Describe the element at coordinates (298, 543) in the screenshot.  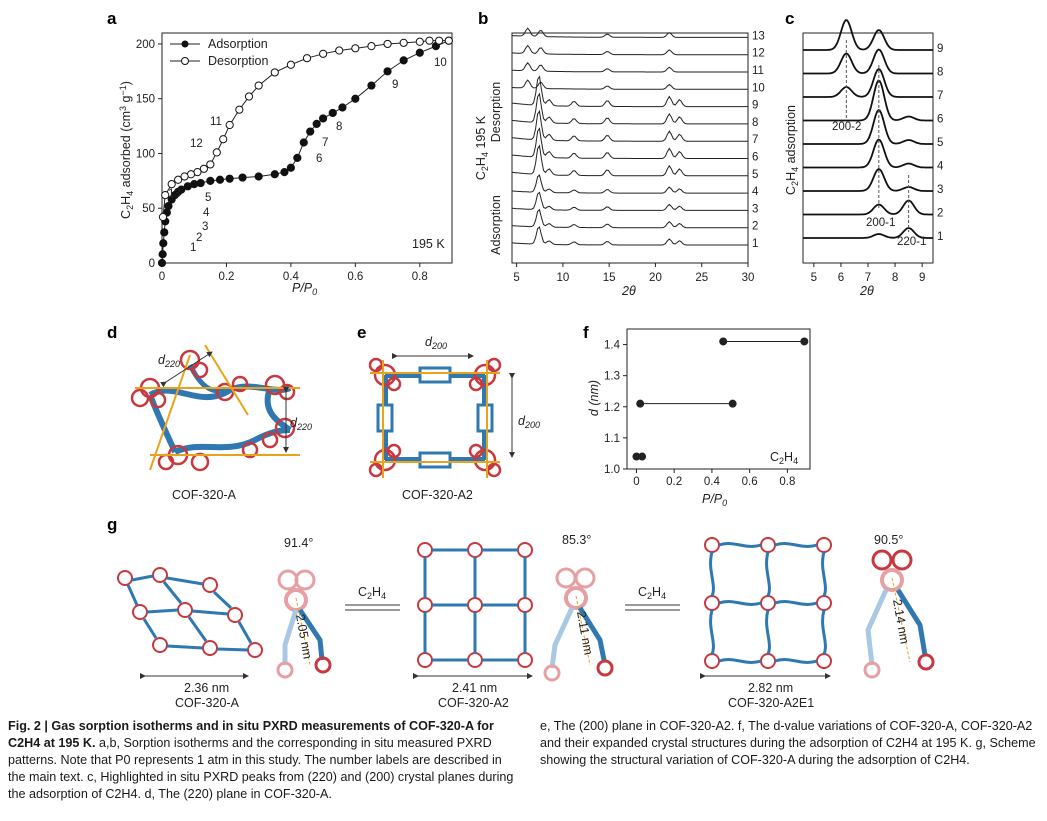
I see `g1-angle: 91.4°` at that location.